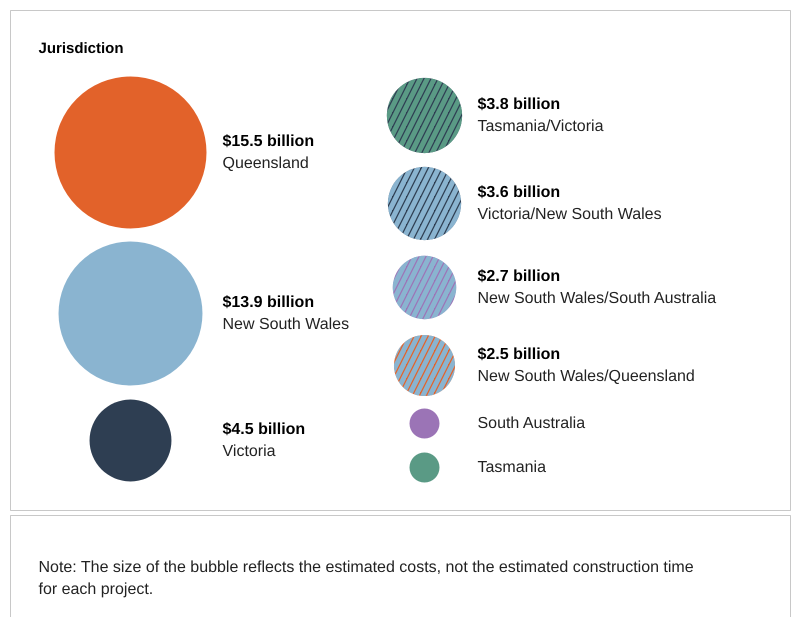 The width and height of the screenshot is (798, 617). What do you see at coordinates (519, 192) in the screenshot?
I see `data-label: $3.6 billion` at bounding box center [519, 192].